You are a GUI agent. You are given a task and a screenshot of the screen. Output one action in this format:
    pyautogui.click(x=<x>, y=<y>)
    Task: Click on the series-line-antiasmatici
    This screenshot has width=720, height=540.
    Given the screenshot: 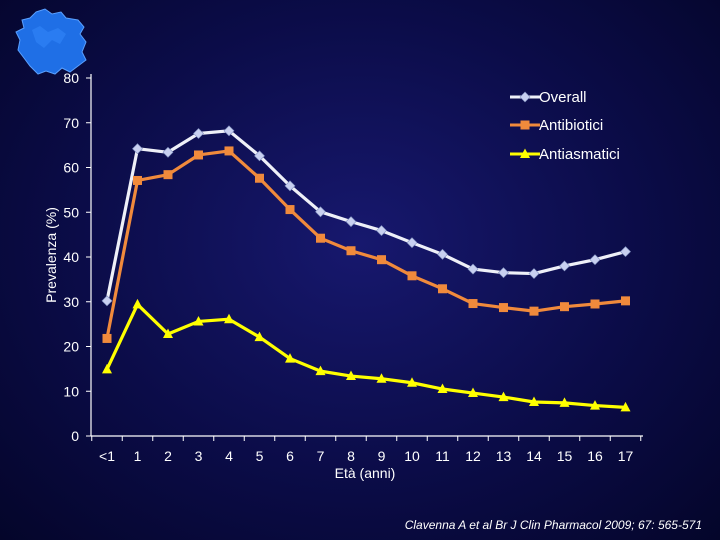 What is the action you would take?
    pyautogui.click(x=365, y=355)
    